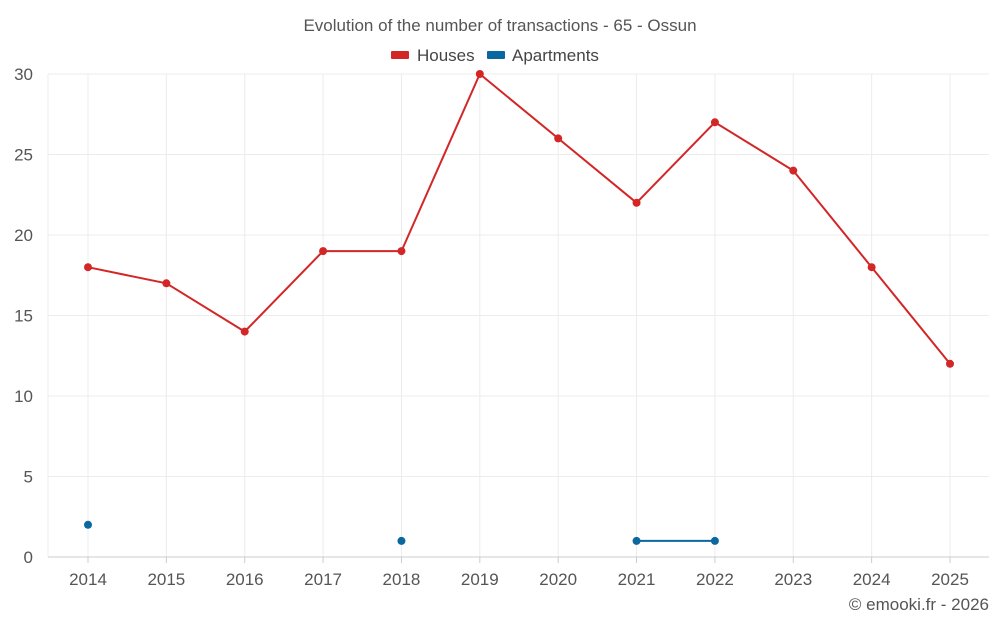 This screenshot has width=1000, height=630. I want to click on credit-text: © emooki.fr - 2026, so click(919, 604).